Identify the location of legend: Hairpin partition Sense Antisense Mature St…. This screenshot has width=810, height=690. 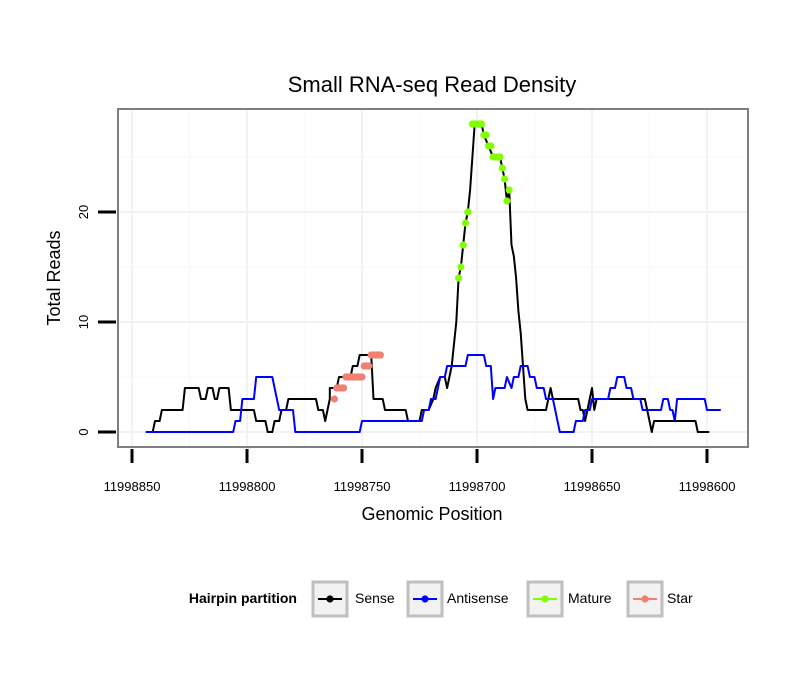
(441, 599).